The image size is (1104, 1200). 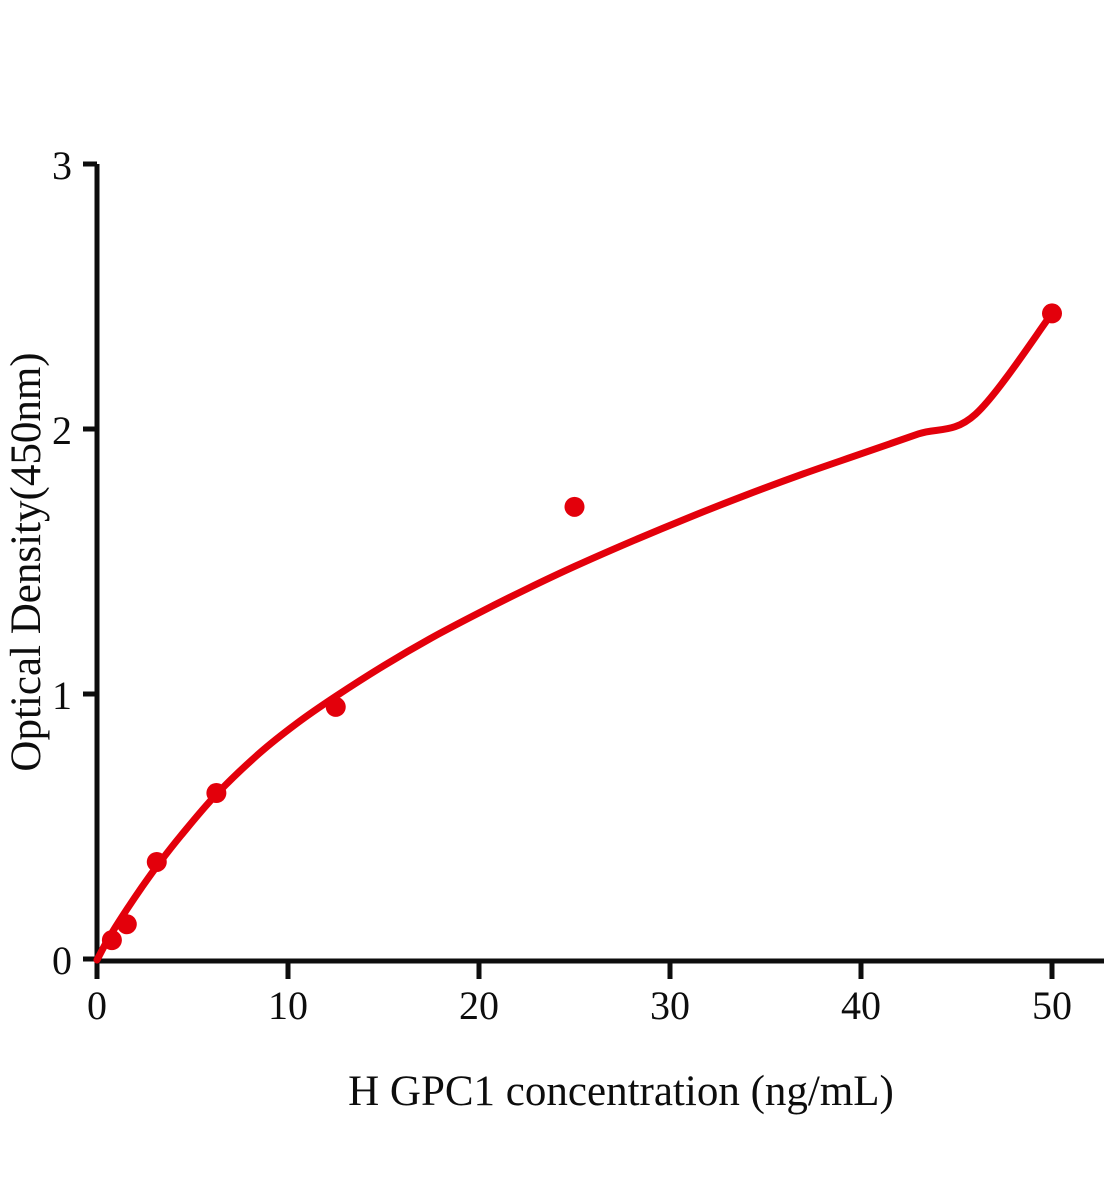 I want to click on y-axis-tick-labels: 3 2 1 0, so click(x=62, y=563).